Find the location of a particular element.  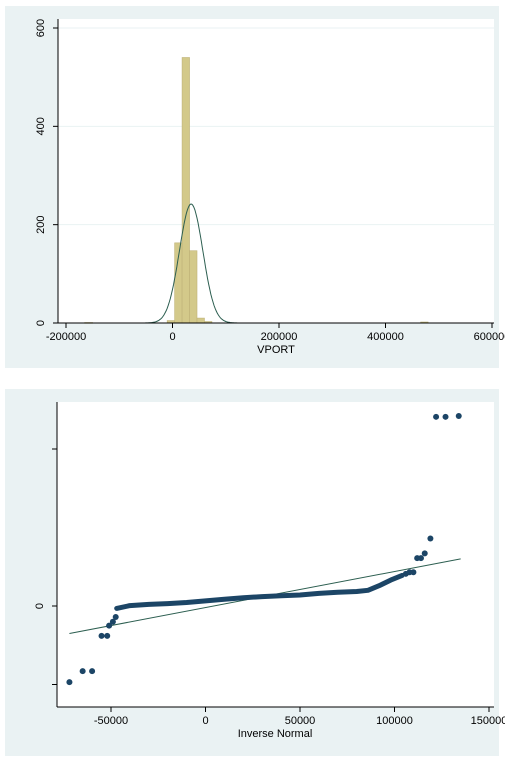

x-tick-label: 150000 is located at coordinates (488, 721).